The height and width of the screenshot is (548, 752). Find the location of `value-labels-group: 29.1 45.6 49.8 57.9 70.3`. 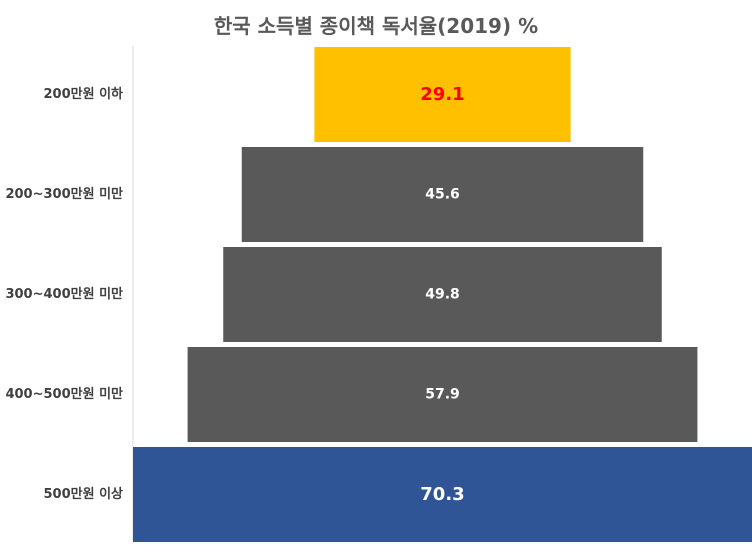

value-labels-group: 29.1 45.6 49.8 57.9 70.3 is located at coordinates (442, 294).